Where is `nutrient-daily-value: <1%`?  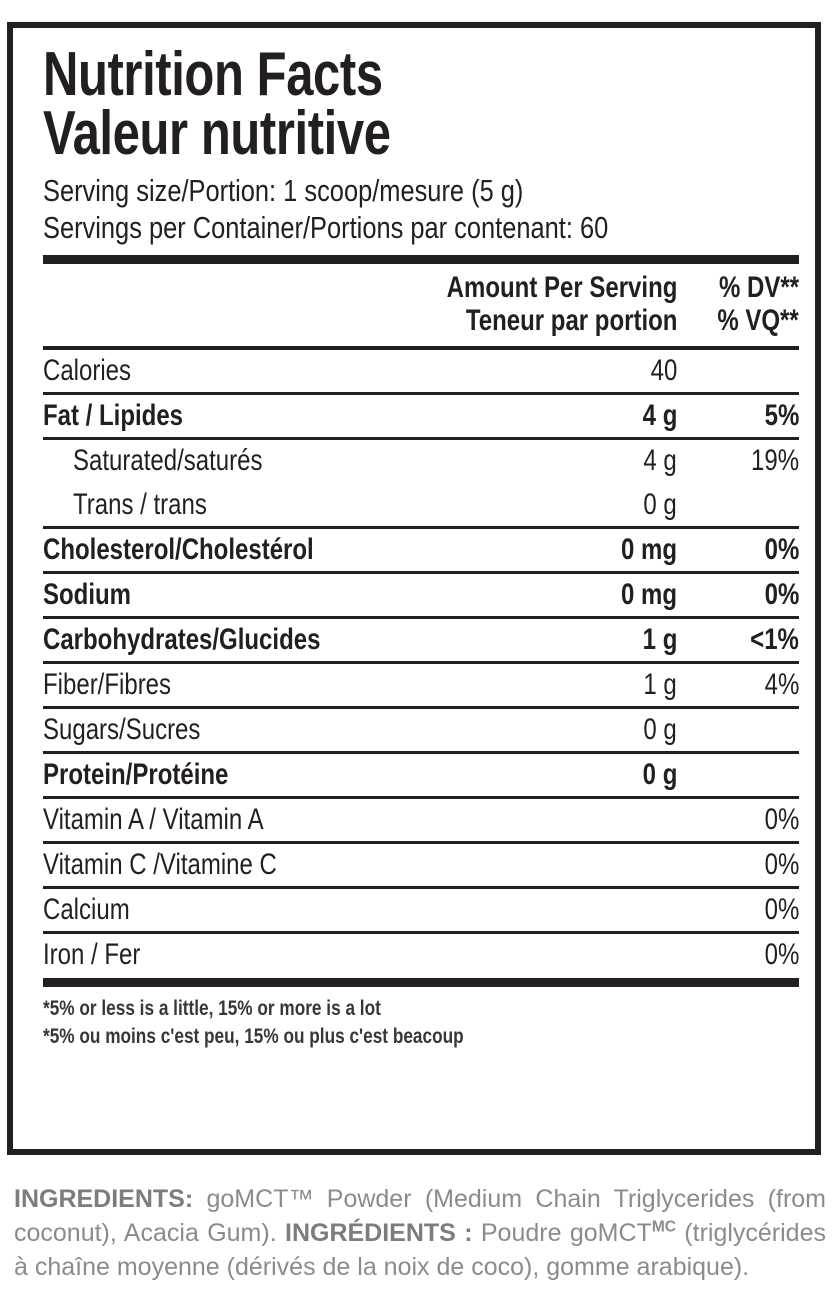
nutrient-daily-value: <1% is located at coordinates (738, 637).